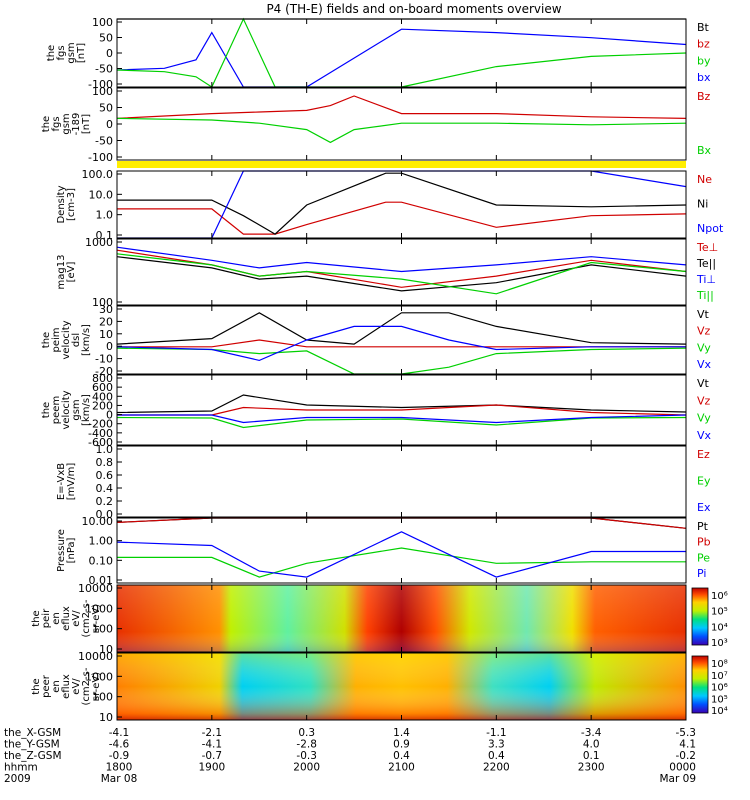  Describe the element at coordinates (104, 371) in the screenshot. I see `y-tick-label: -20` at that location.